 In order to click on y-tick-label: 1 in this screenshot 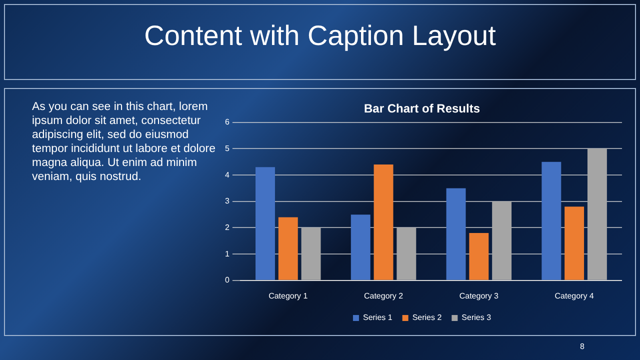, I will do `click(227, 253)`.